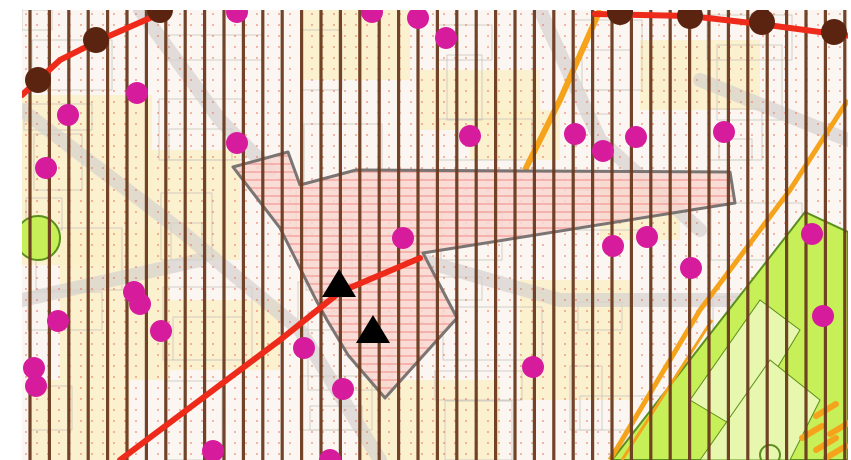  I want to click on green-subzone, so click(745, 365).